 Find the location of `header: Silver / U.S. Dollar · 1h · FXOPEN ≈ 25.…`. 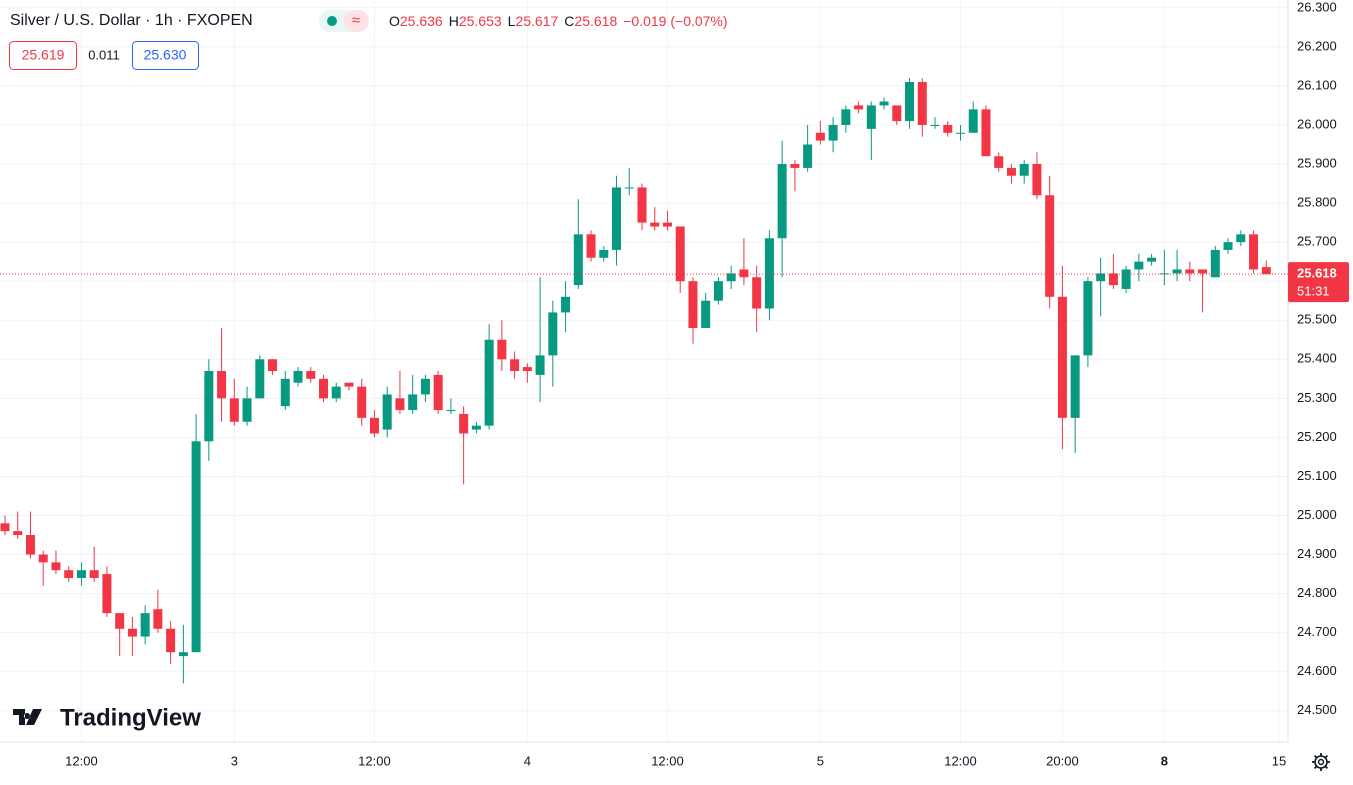

header: Silver / U.S. Dollar · 1h · FXOPEN ≈ 25.… is located at coordinates (368, 40).